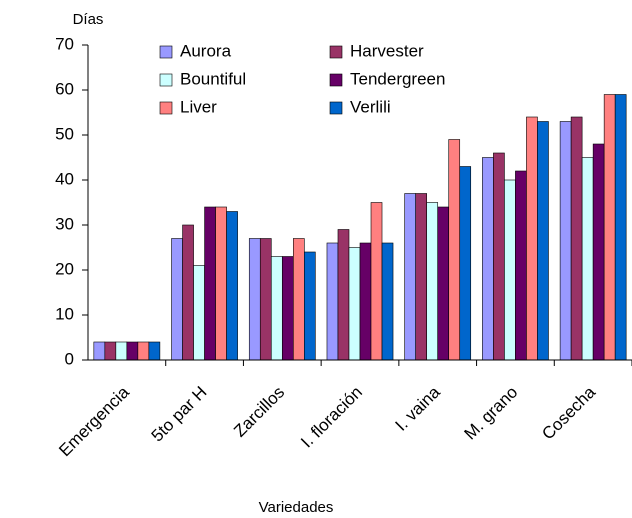  I want to click on y-tick-label: 20, so click(64, 268).